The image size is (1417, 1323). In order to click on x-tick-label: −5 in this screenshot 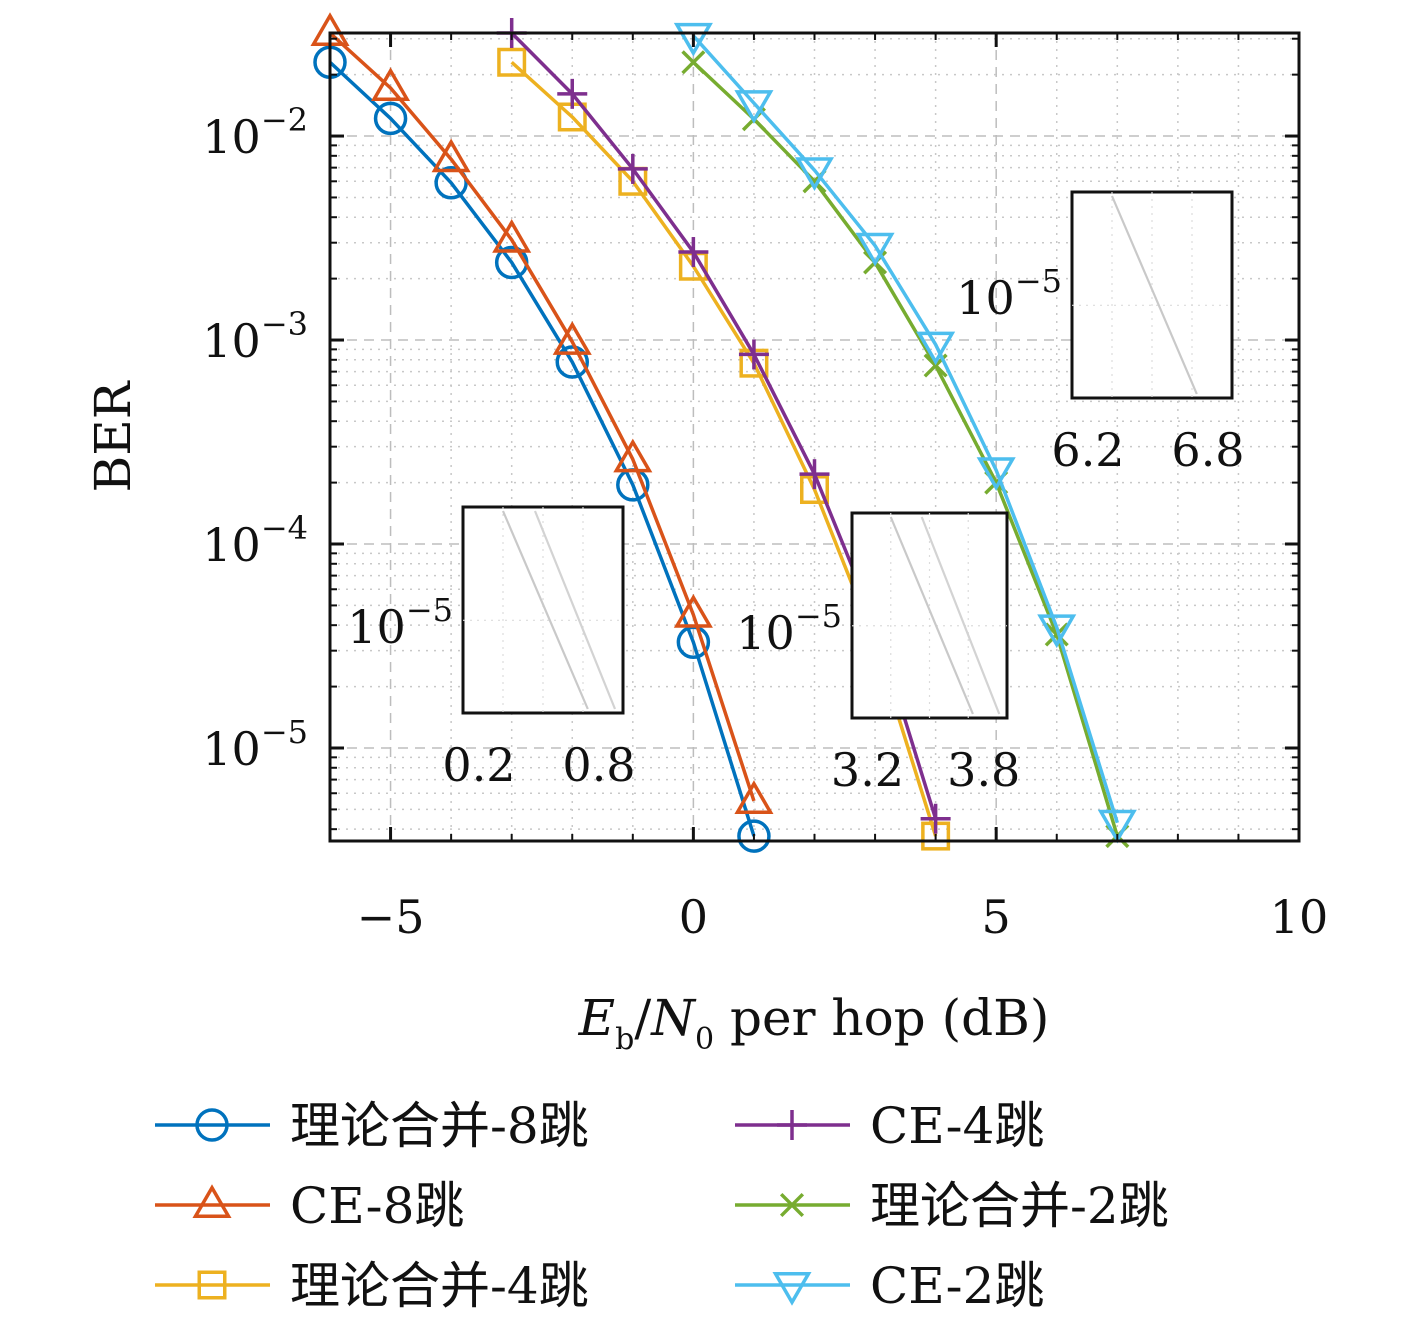, I will do `click(391, 917)`.